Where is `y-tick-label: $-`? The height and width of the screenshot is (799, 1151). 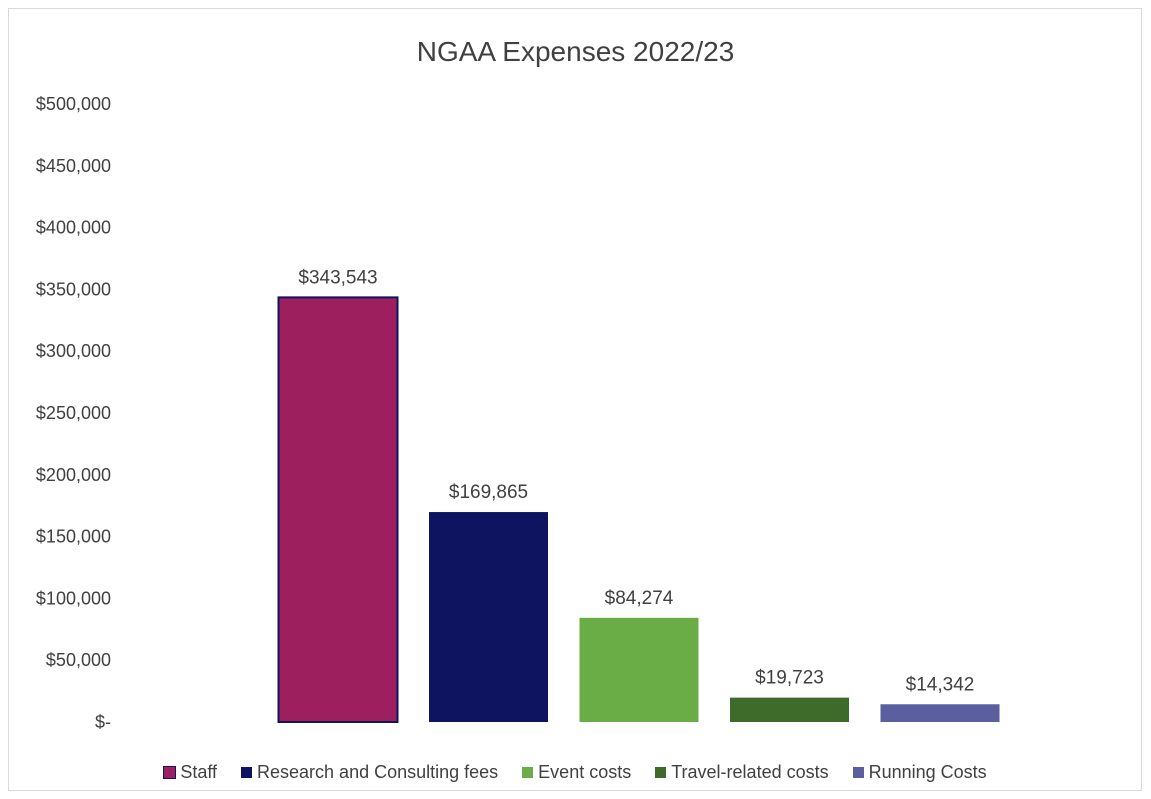
y-tick-label: $- is located at coordinates (103, 722).